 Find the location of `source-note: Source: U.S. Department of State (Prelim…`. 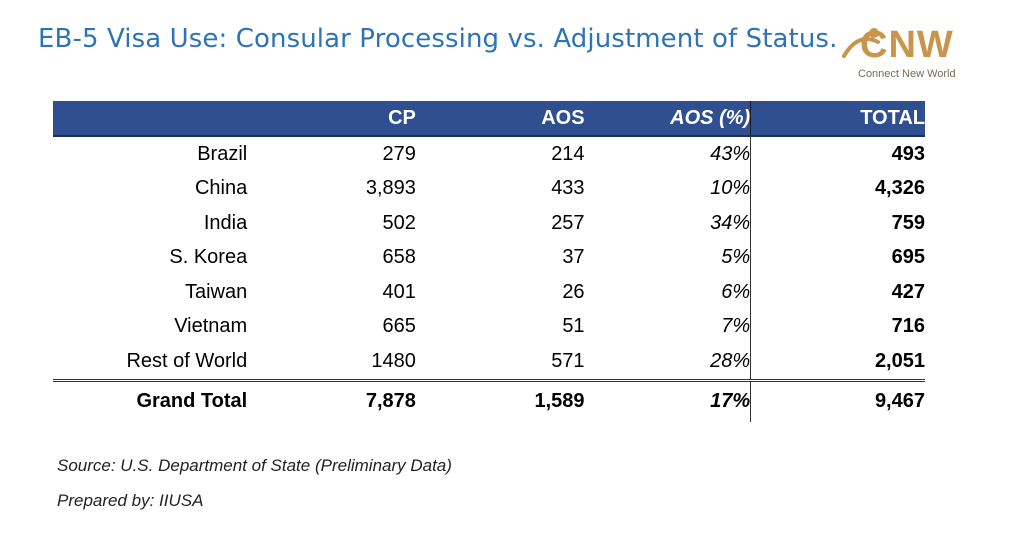

source-note: Source: U.S. Department of State (Prelim… is located at coordinates (254, 465).